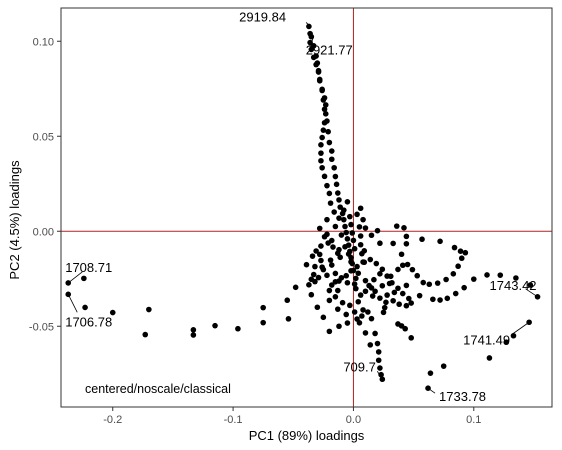  Describe the element at coordinates (262, 16) in the screenshot. I see `point-label: 2919.84` at that location.